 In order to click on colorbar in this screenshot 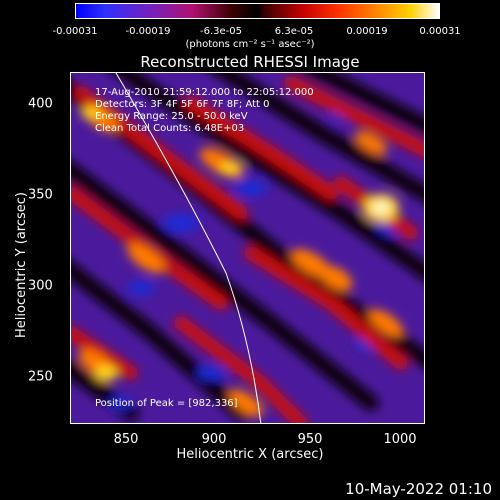, I will do `click(257, 11)`.